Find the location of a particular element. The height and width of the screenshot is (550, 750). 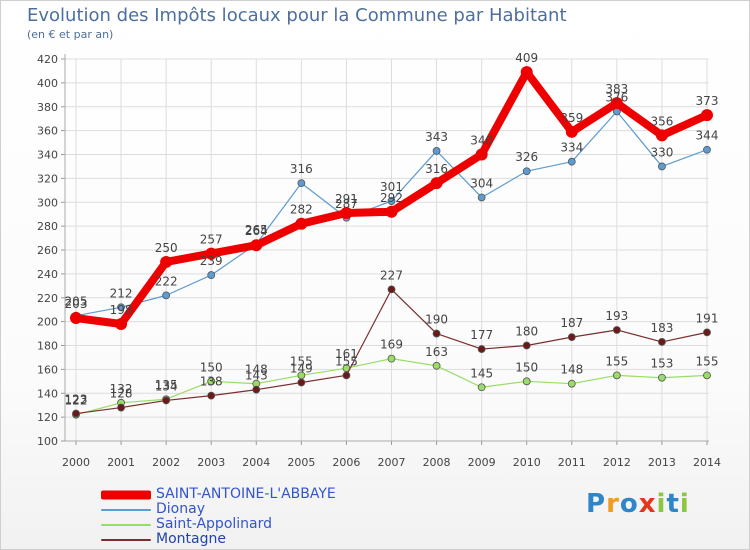

x-tick-label: 2007 is located at coordinates (392, 462).